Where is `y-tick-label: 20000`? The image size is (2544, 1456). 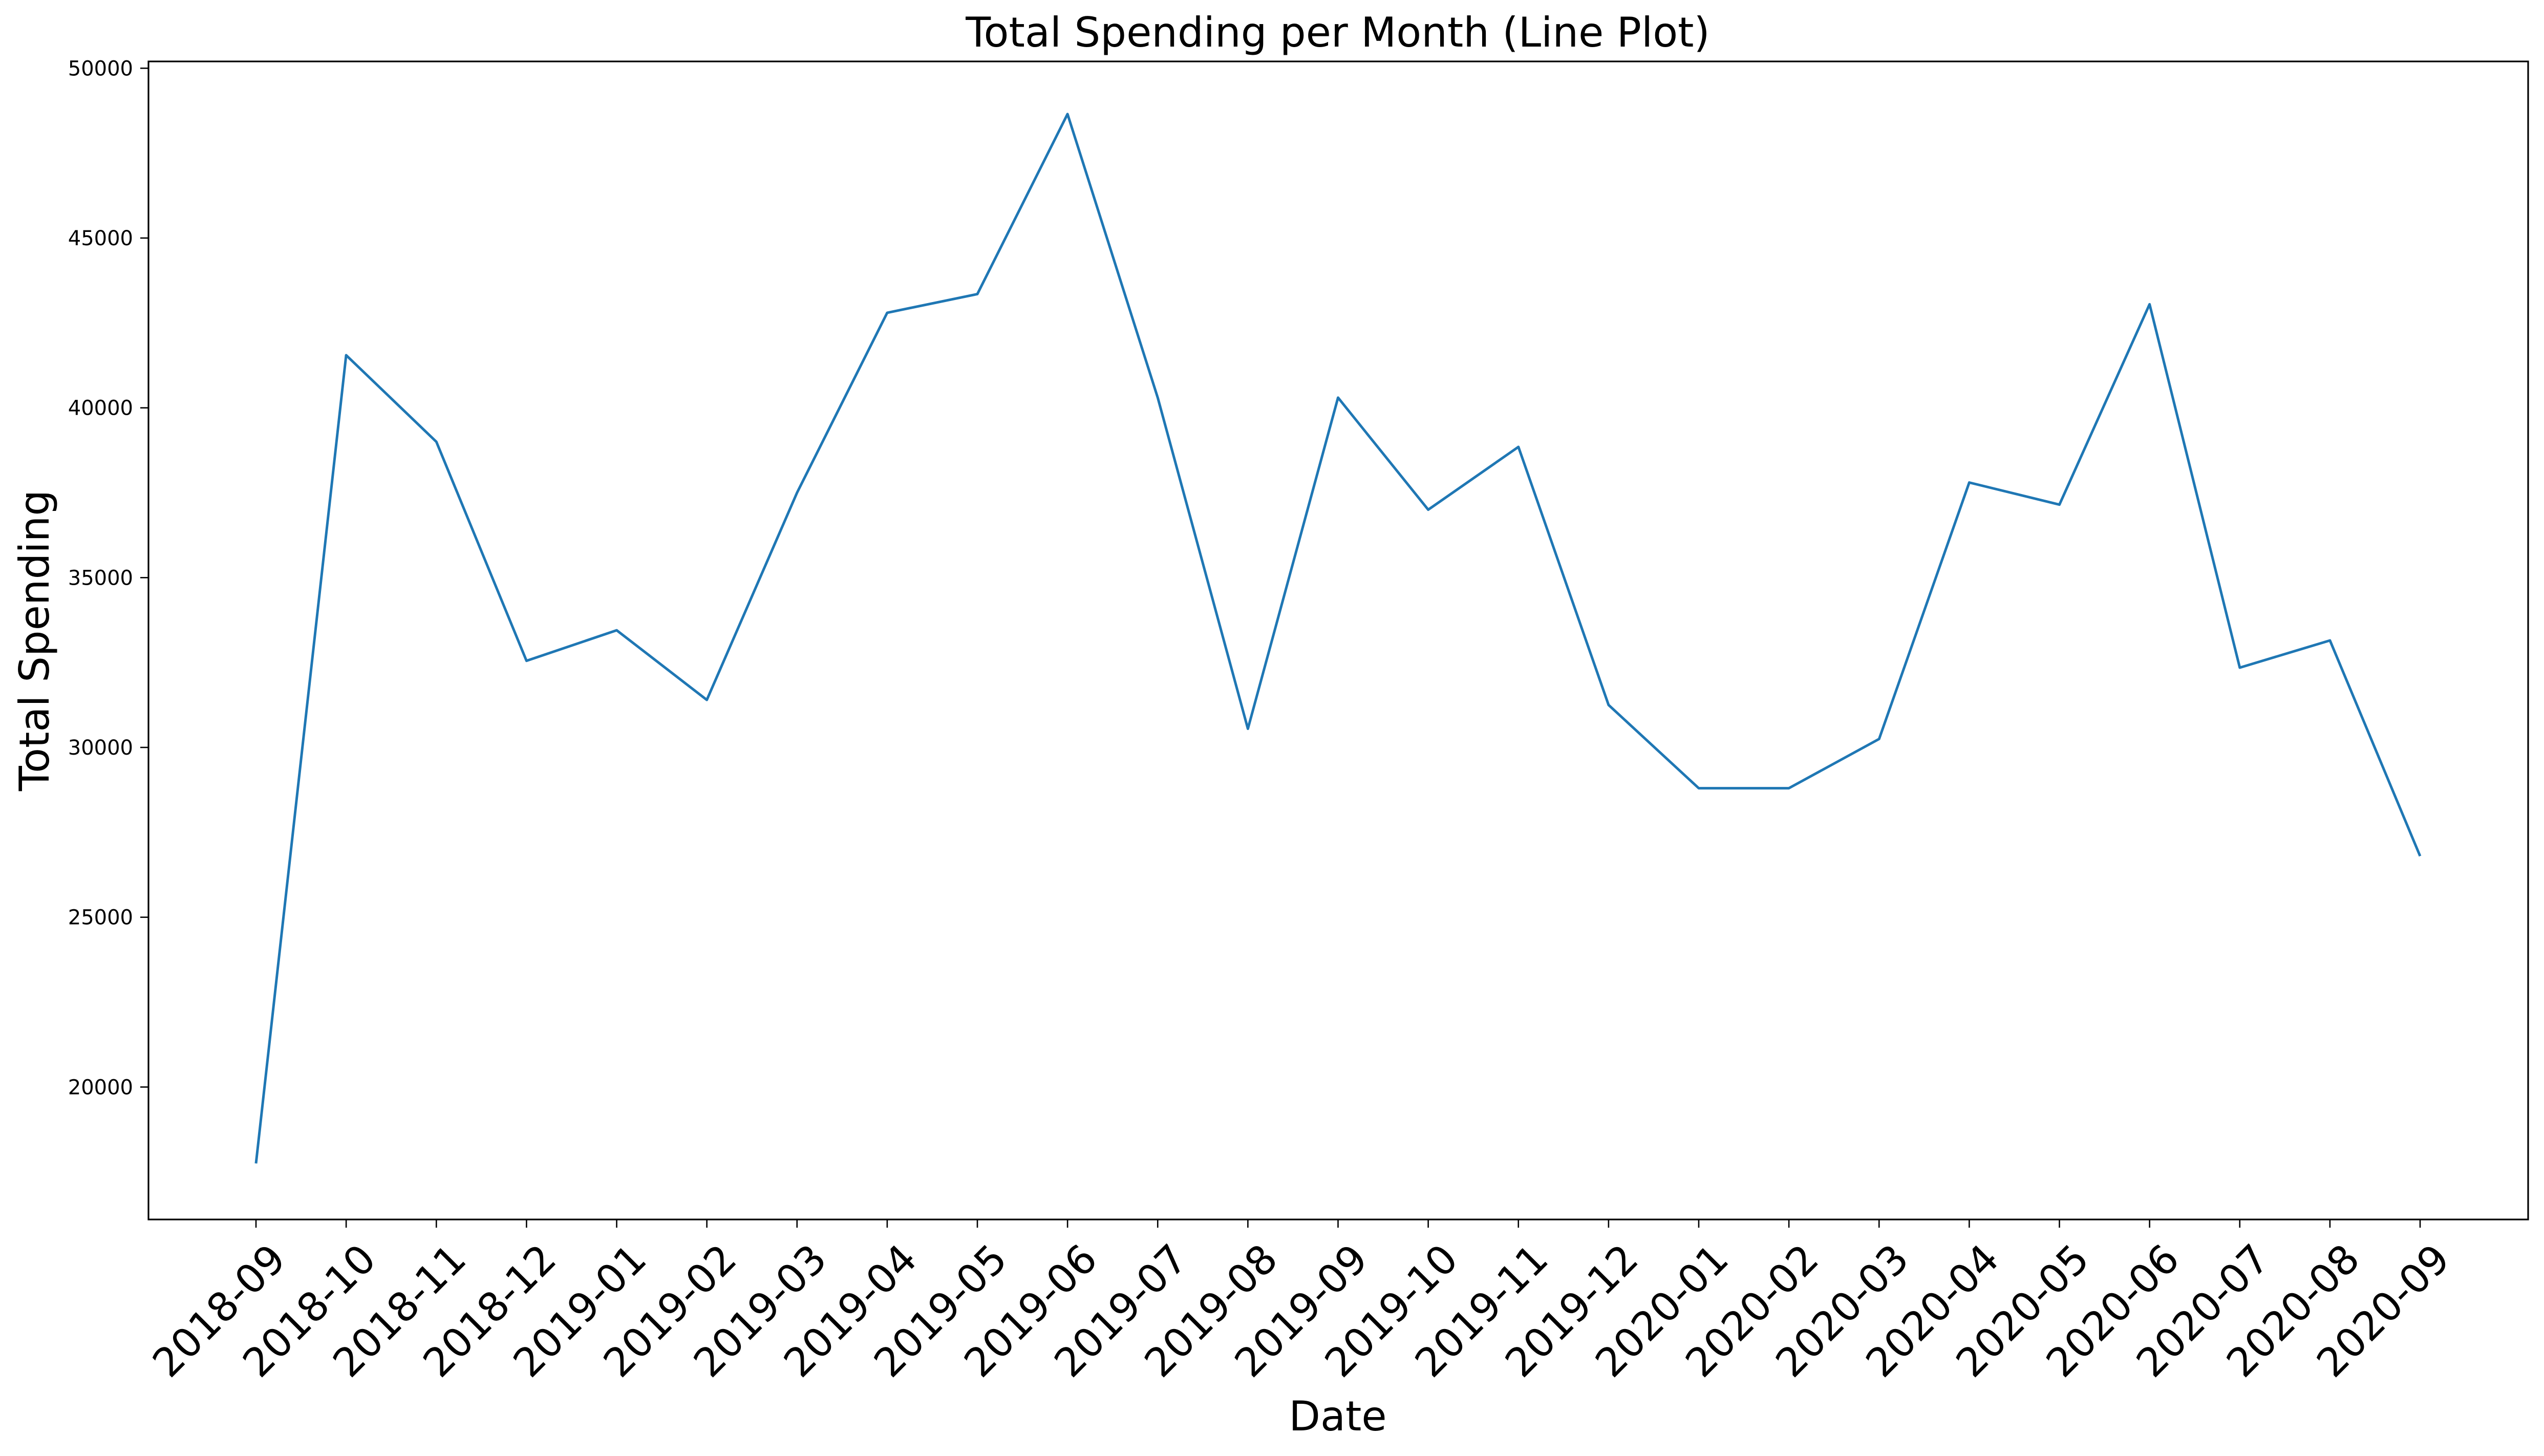 y-tick-label: 20000 is located at coordinates (100, 1088).